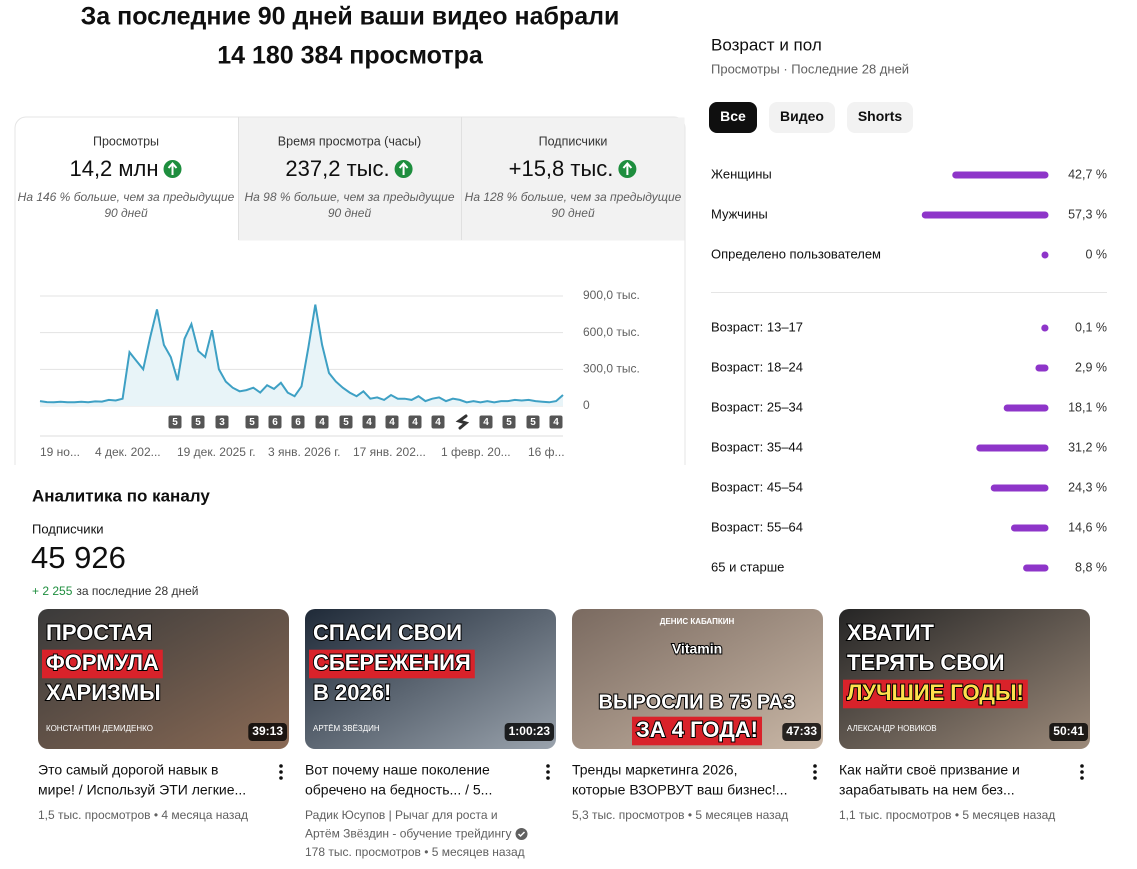 This screenshot has width=1137, height=869. What do you see at coordinates (929, 770) in the screenshot?
I see `video-title: Как найти своё призвание и` at bounding box center [929, 770].